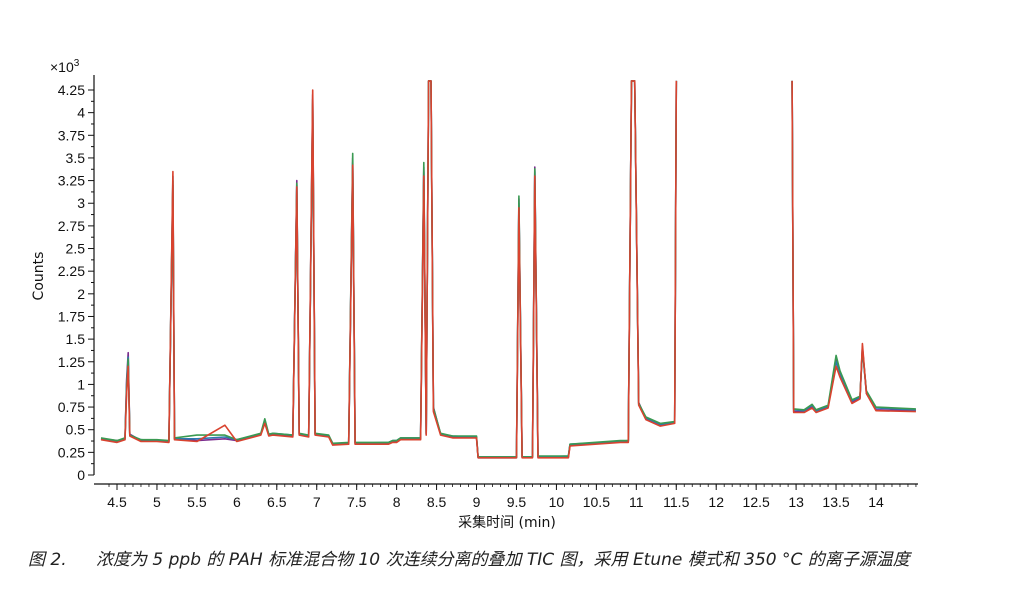 This screenshot has width=1024, height=591. Describe the element at coordinates (117, 502) in the screenshot. I see `x-tick-label: 4.5` at that location.